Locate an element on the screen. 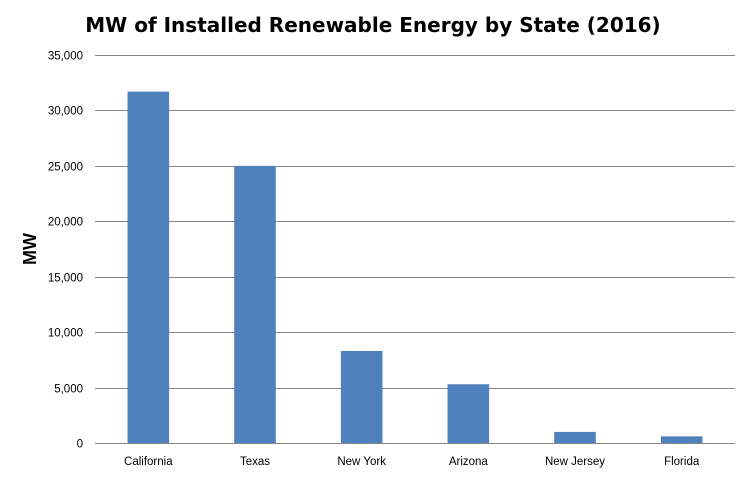  bar-california is located at coordinates (148, 267).